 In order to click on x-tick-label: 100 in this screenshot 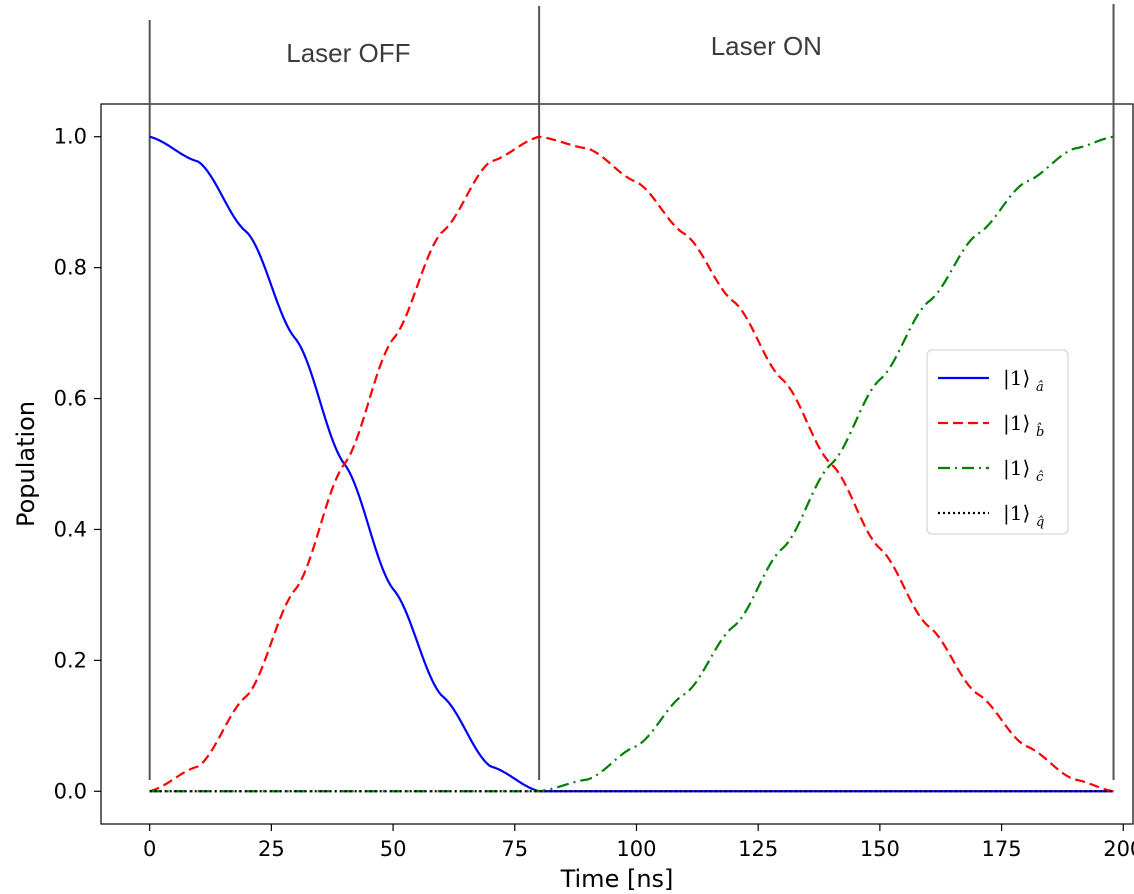, I will do `click(636, 849)`.